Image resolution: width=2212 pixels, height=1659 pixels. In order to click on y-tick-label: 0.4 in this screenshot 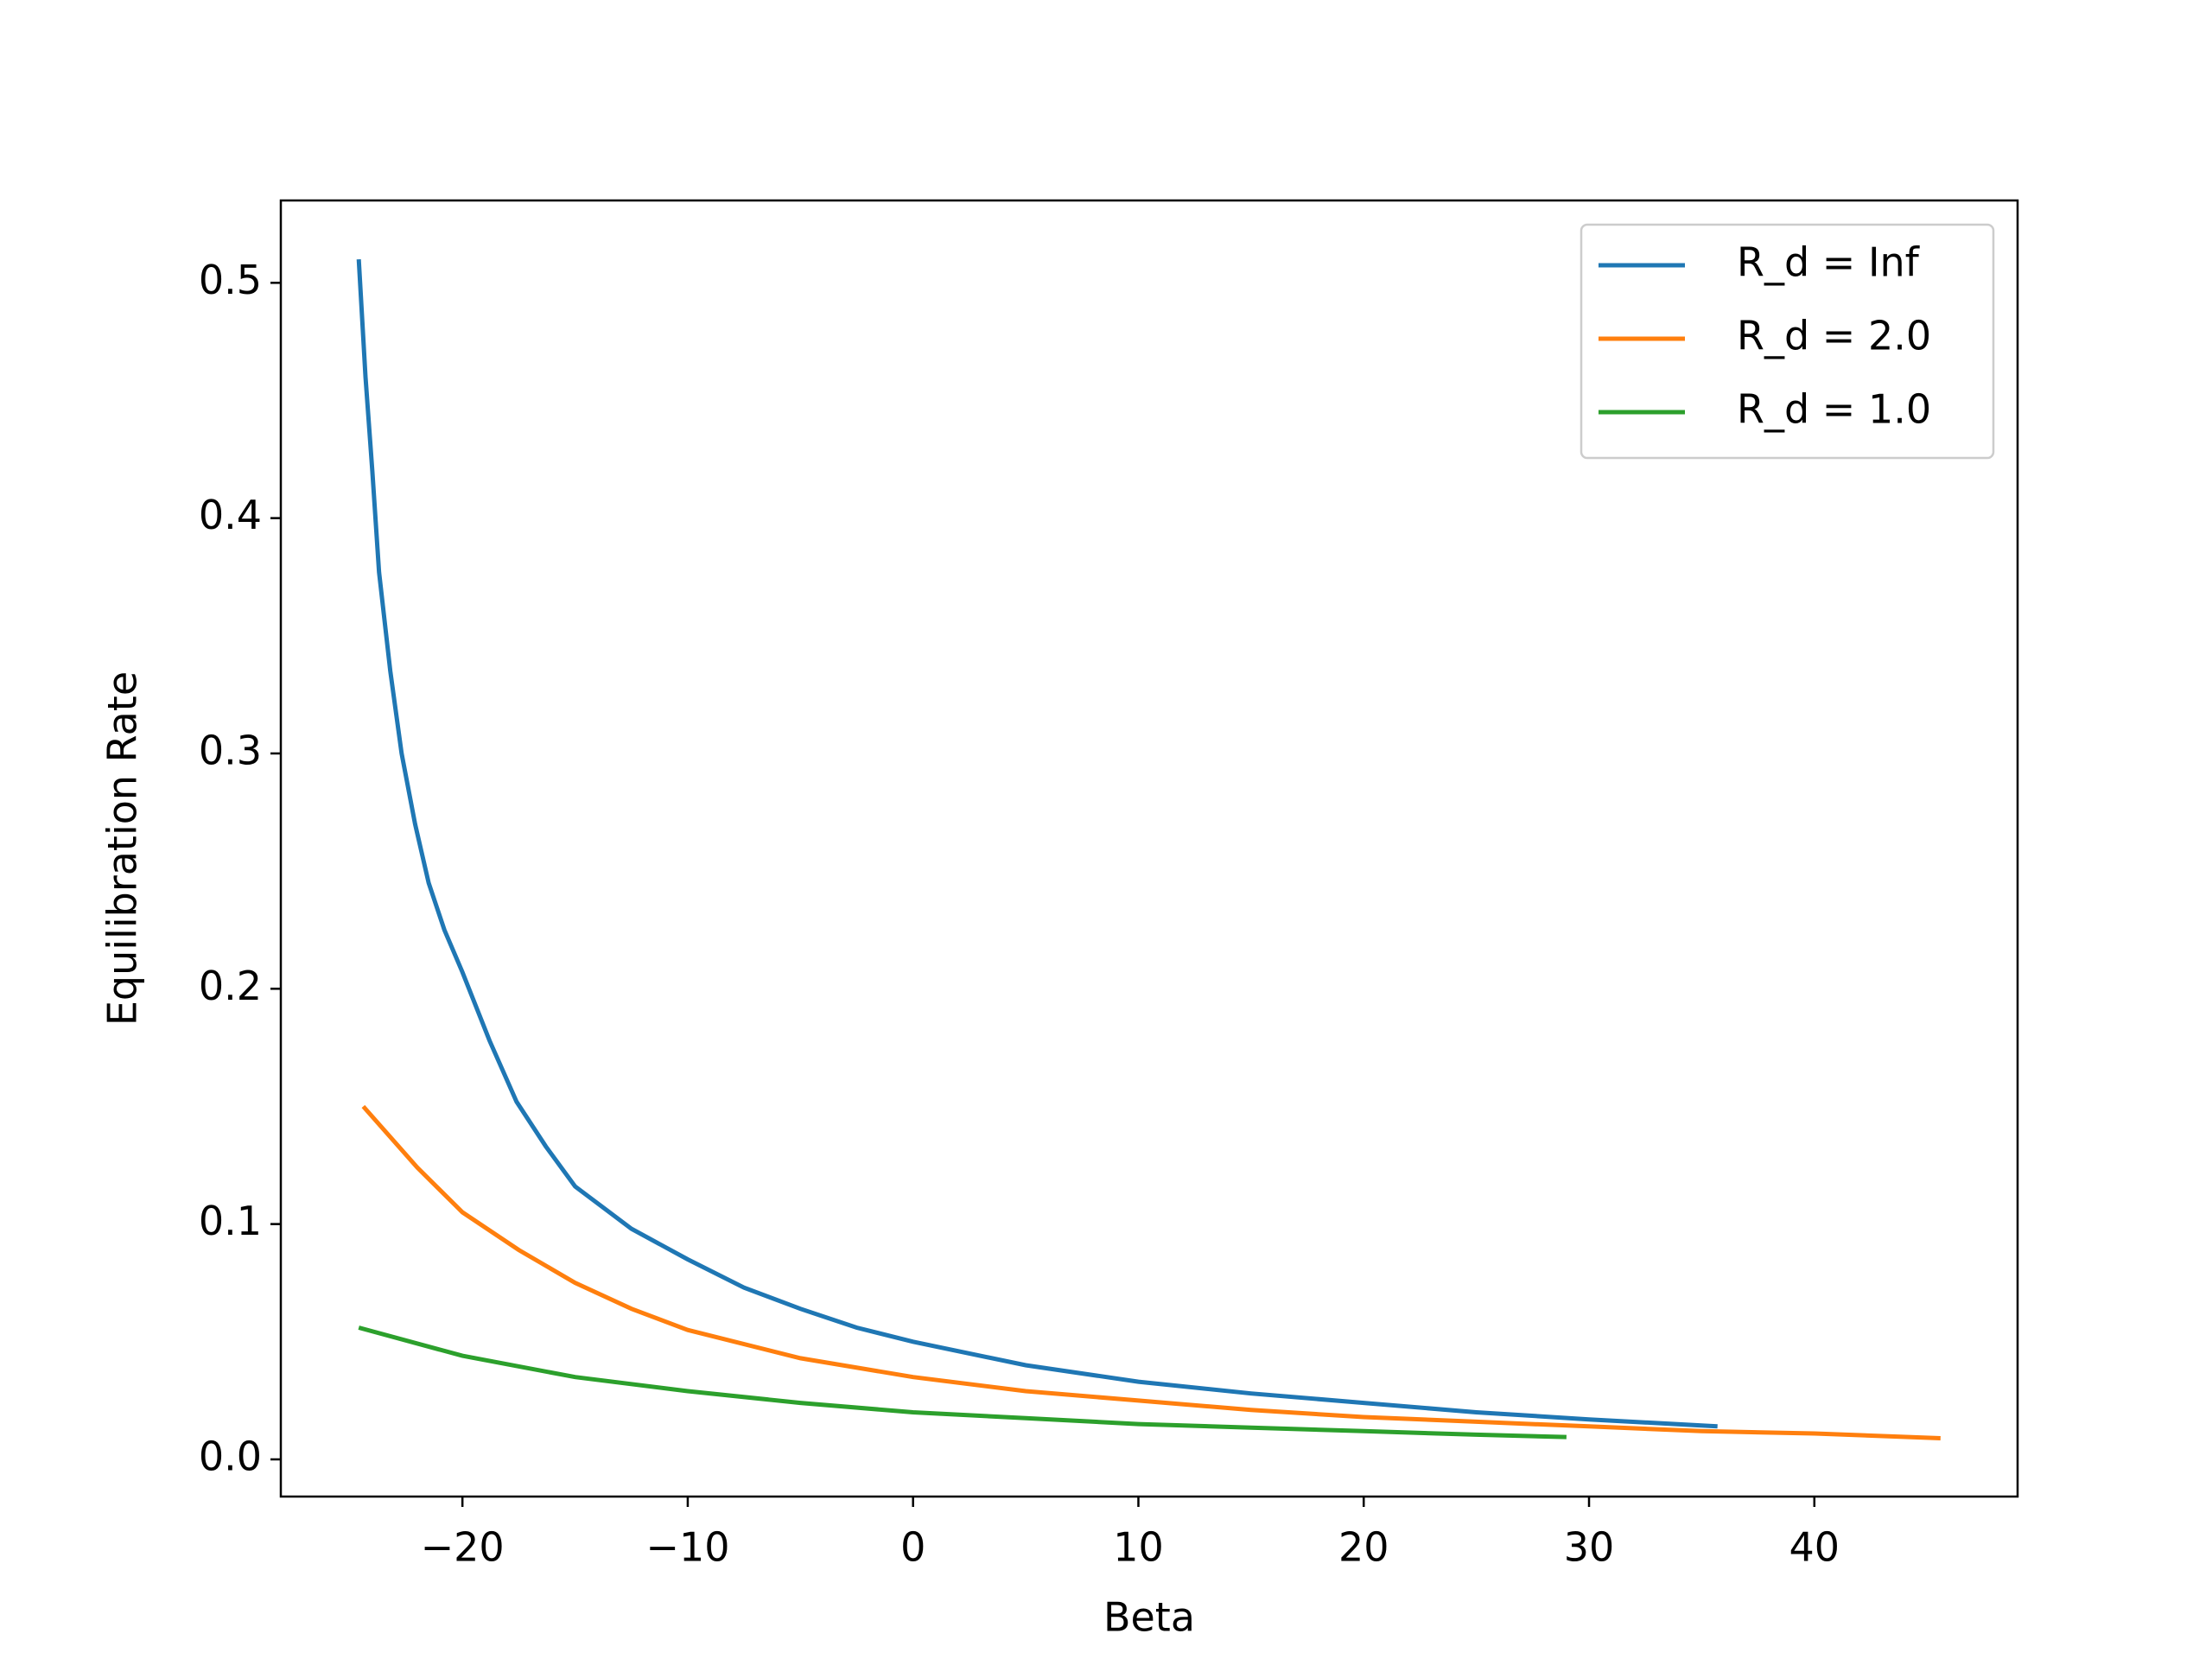, I will do `click(231, 515)`.